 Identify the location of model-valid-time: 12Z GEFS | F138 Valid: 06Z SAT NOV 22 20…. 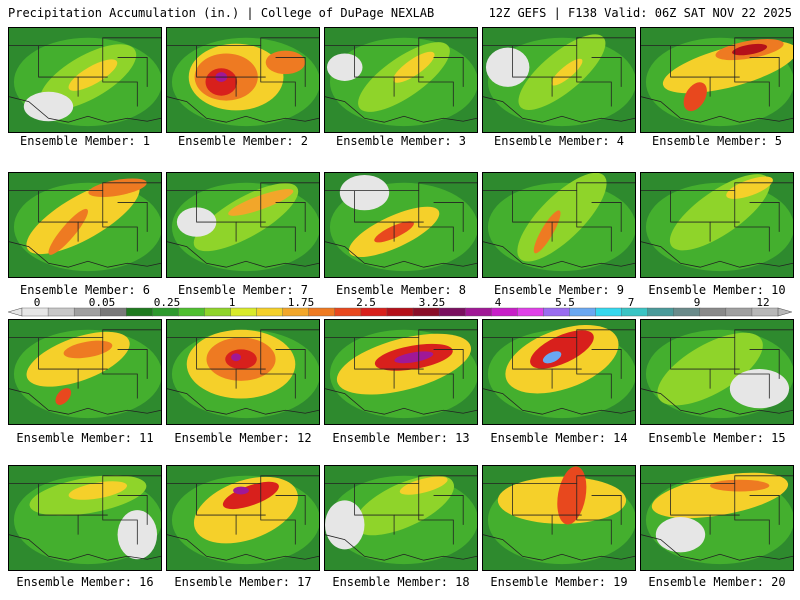
(640, 13).